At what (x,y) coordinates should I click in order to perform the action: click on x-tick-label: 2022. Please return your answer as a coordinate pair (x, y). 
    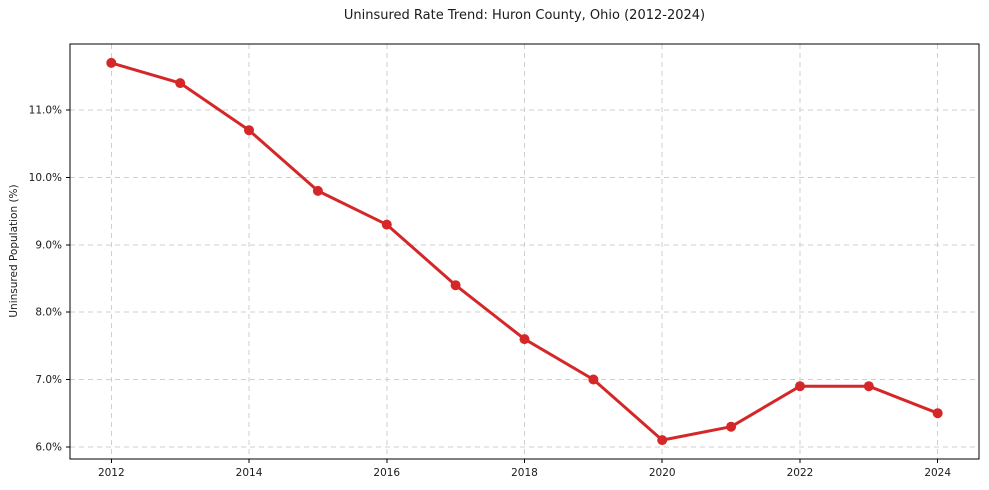
    Looking at the image, I should click on (800, 473).